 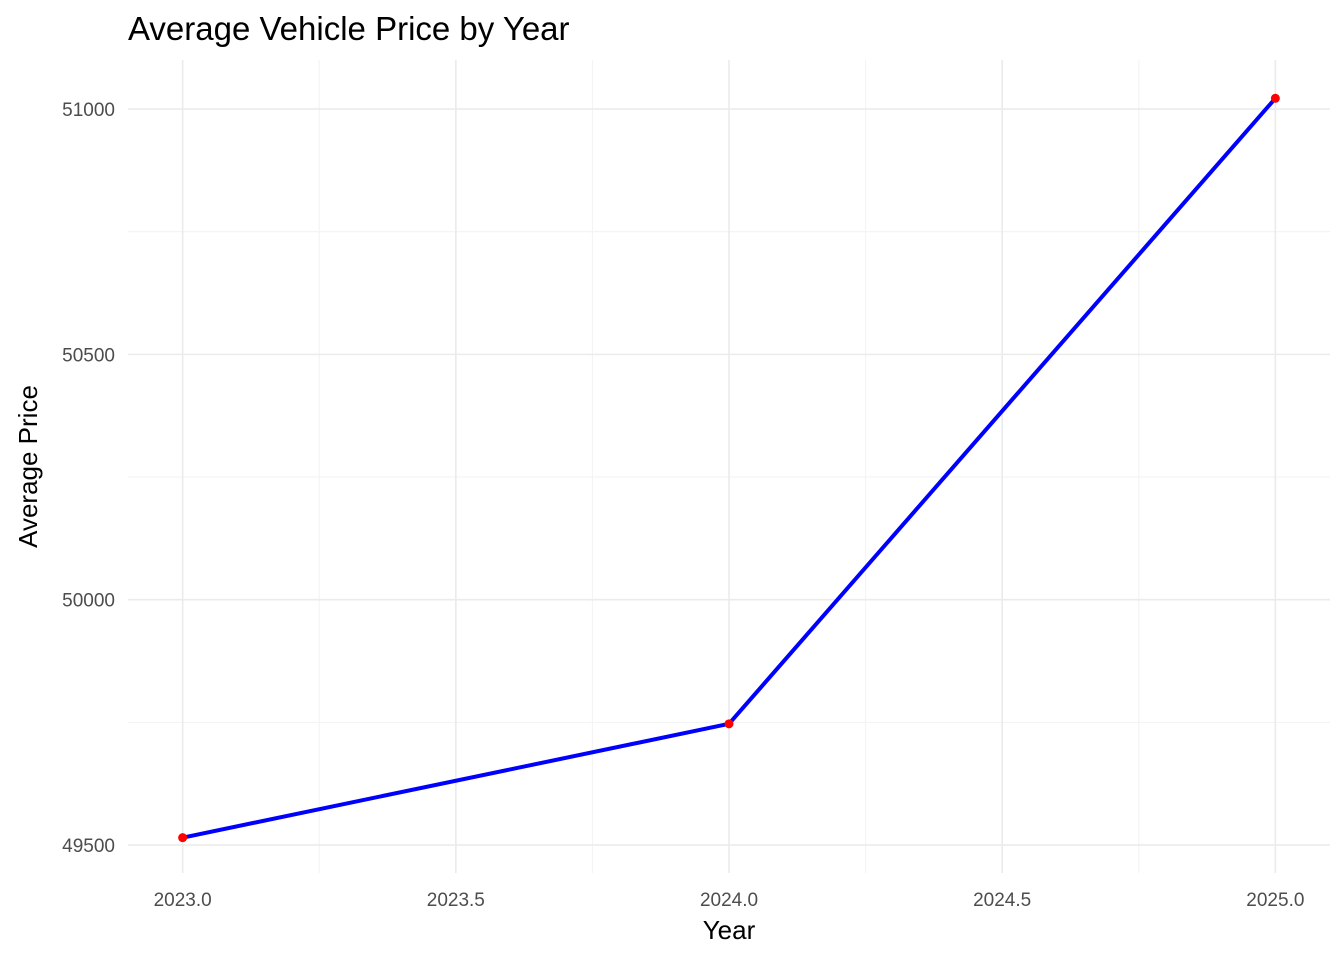 I want to click on x-tick-label: 2023.5, so click(x=456, y=900).